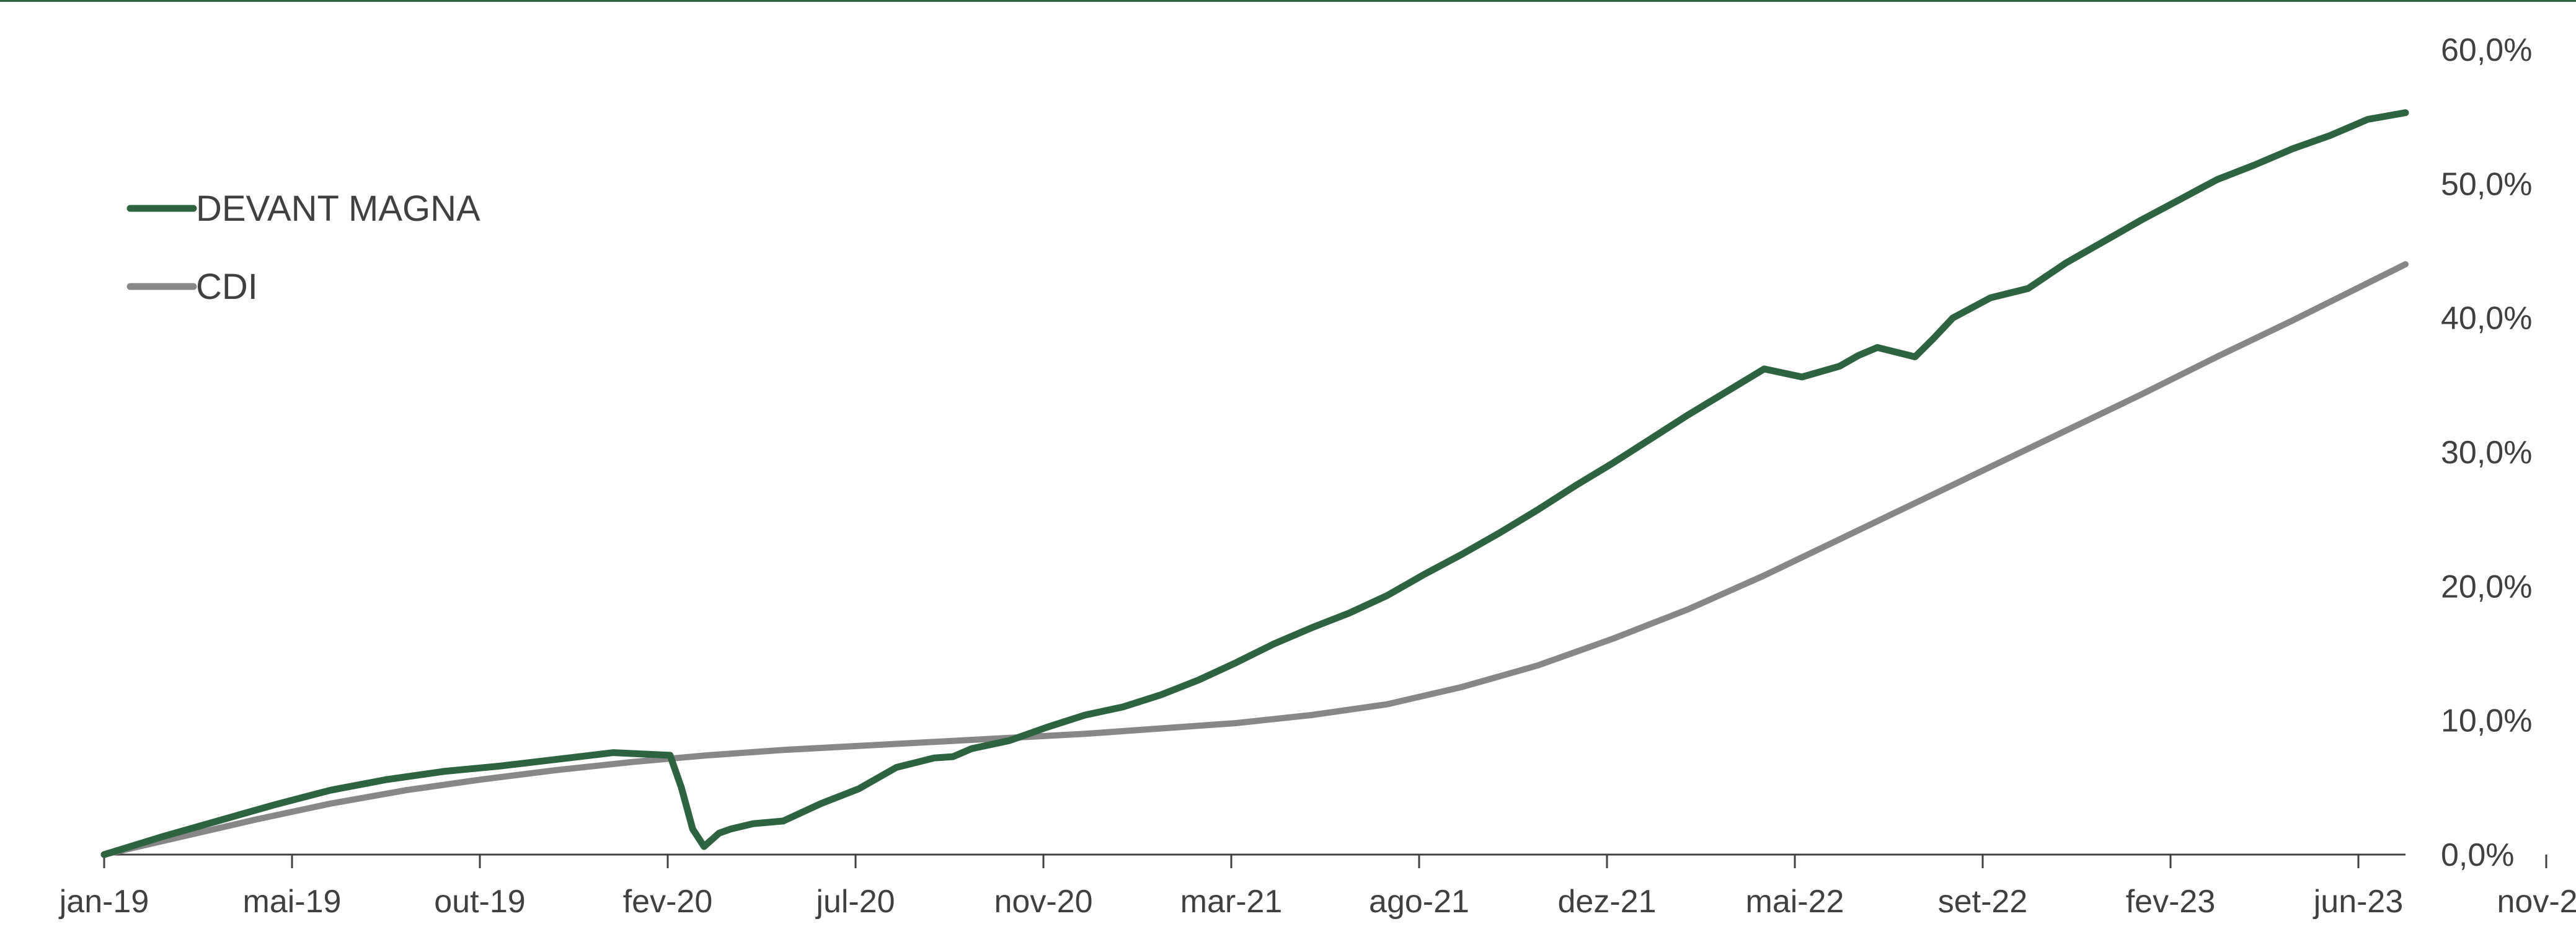 Image resolution: width=2576 pixels, height=929 pixels. Describe the element at coordinates (1043, 902) in the screenshot. I see `x-tick-label: nov-20` at that location.